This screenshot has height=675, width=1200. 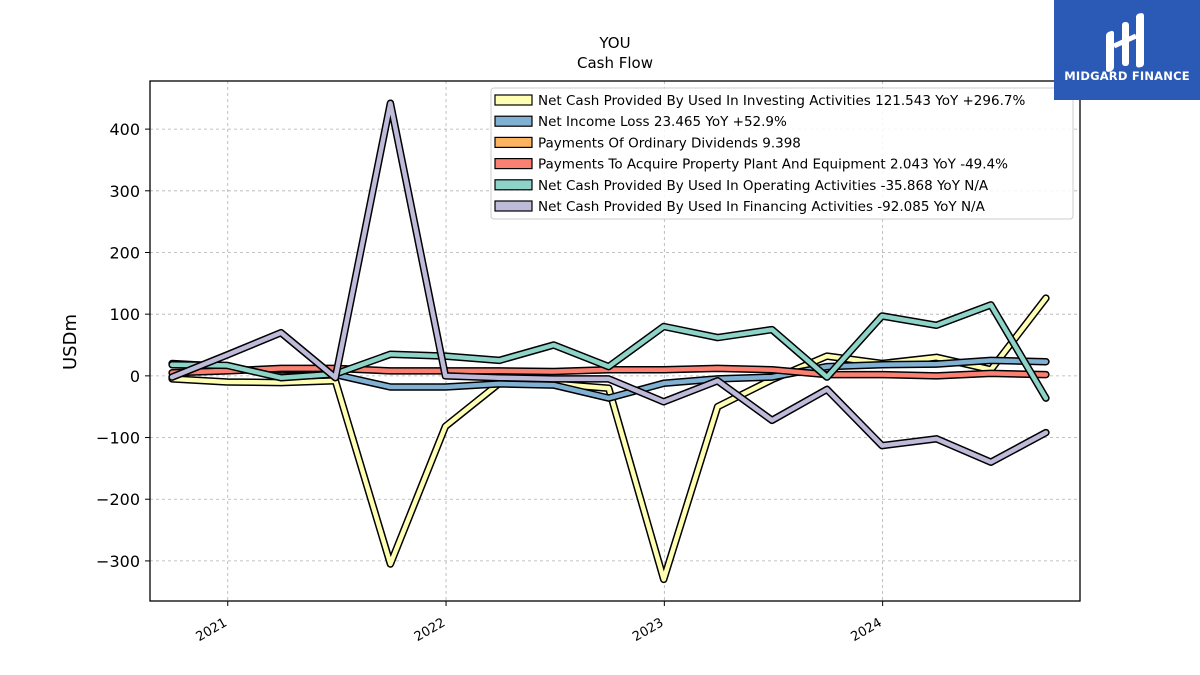 I want to click on chart-title: YOU, so click(x=614, y=43).